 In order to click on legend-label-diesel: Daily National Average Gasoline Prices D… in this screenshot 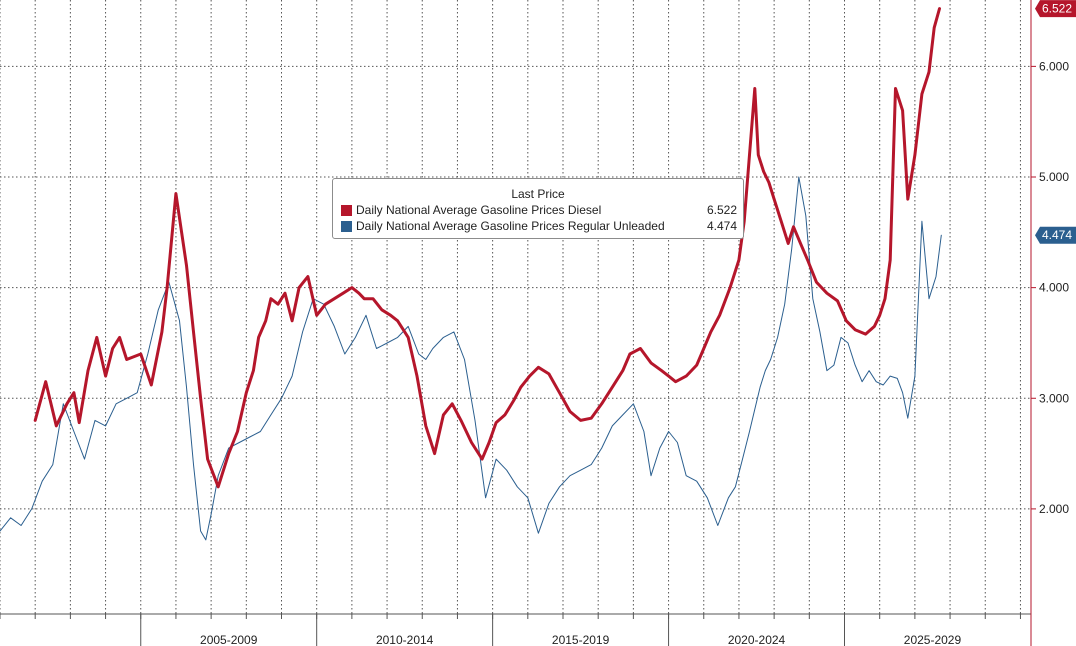, I will do `click(479, 210)`.